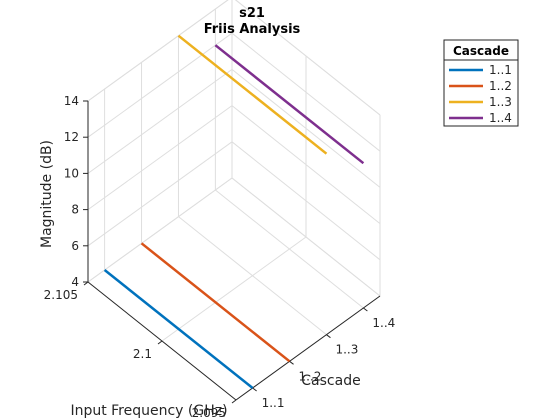 Image resolution: width=560 pixels, height=420 pixels. I want to click on z-tick-label: 8, so click(75, 210).